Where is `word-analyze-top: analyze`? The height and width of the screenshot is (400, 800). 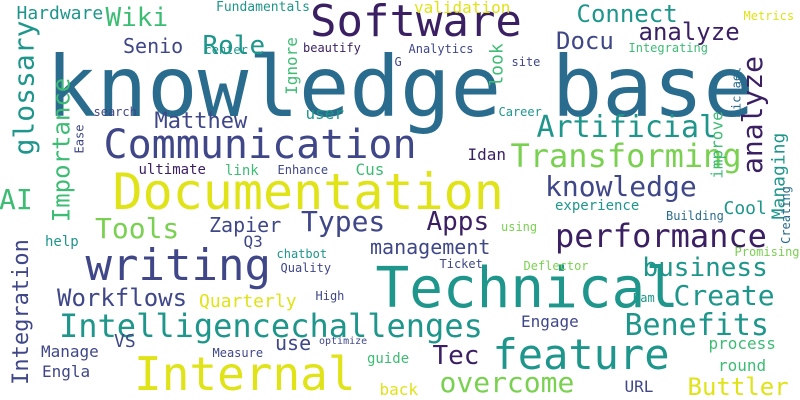
word-analyze-top: analyze is located at coordinates (689, 32).